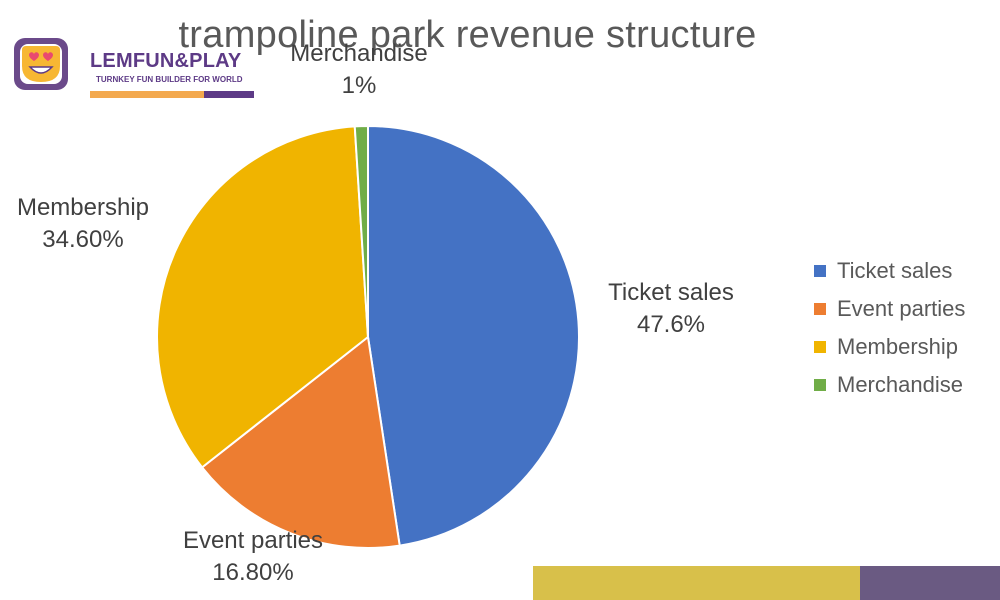 Image resolution: width=1000 pixels, height=600 pixels. What do you see at coordinates (263, 297) in the screenshot?
I see `pie-slice-membership` at bounding box center [263, 297].